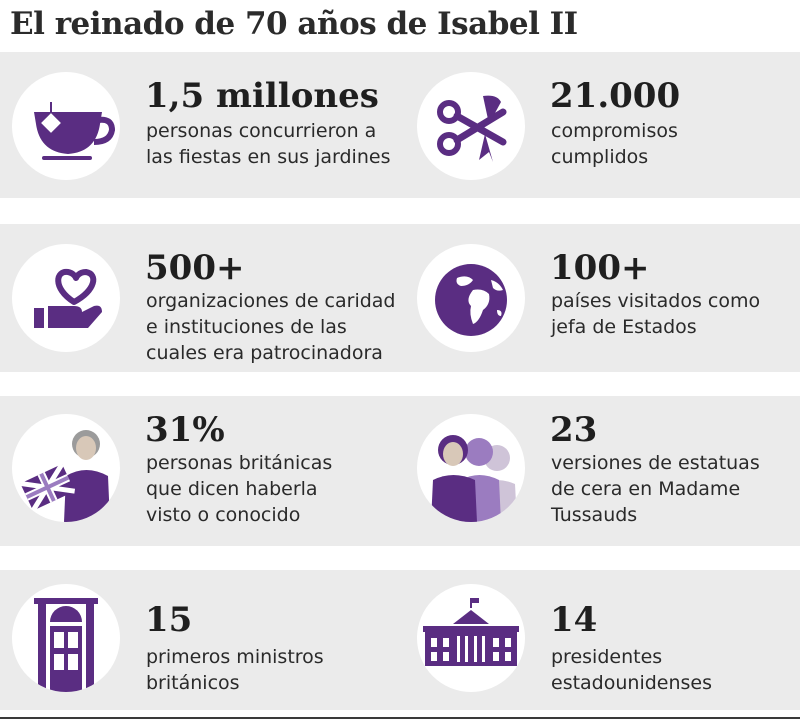 The width and height of the screenshot is (800, 728). I want to click on white-house-icon, so click(471, 638).